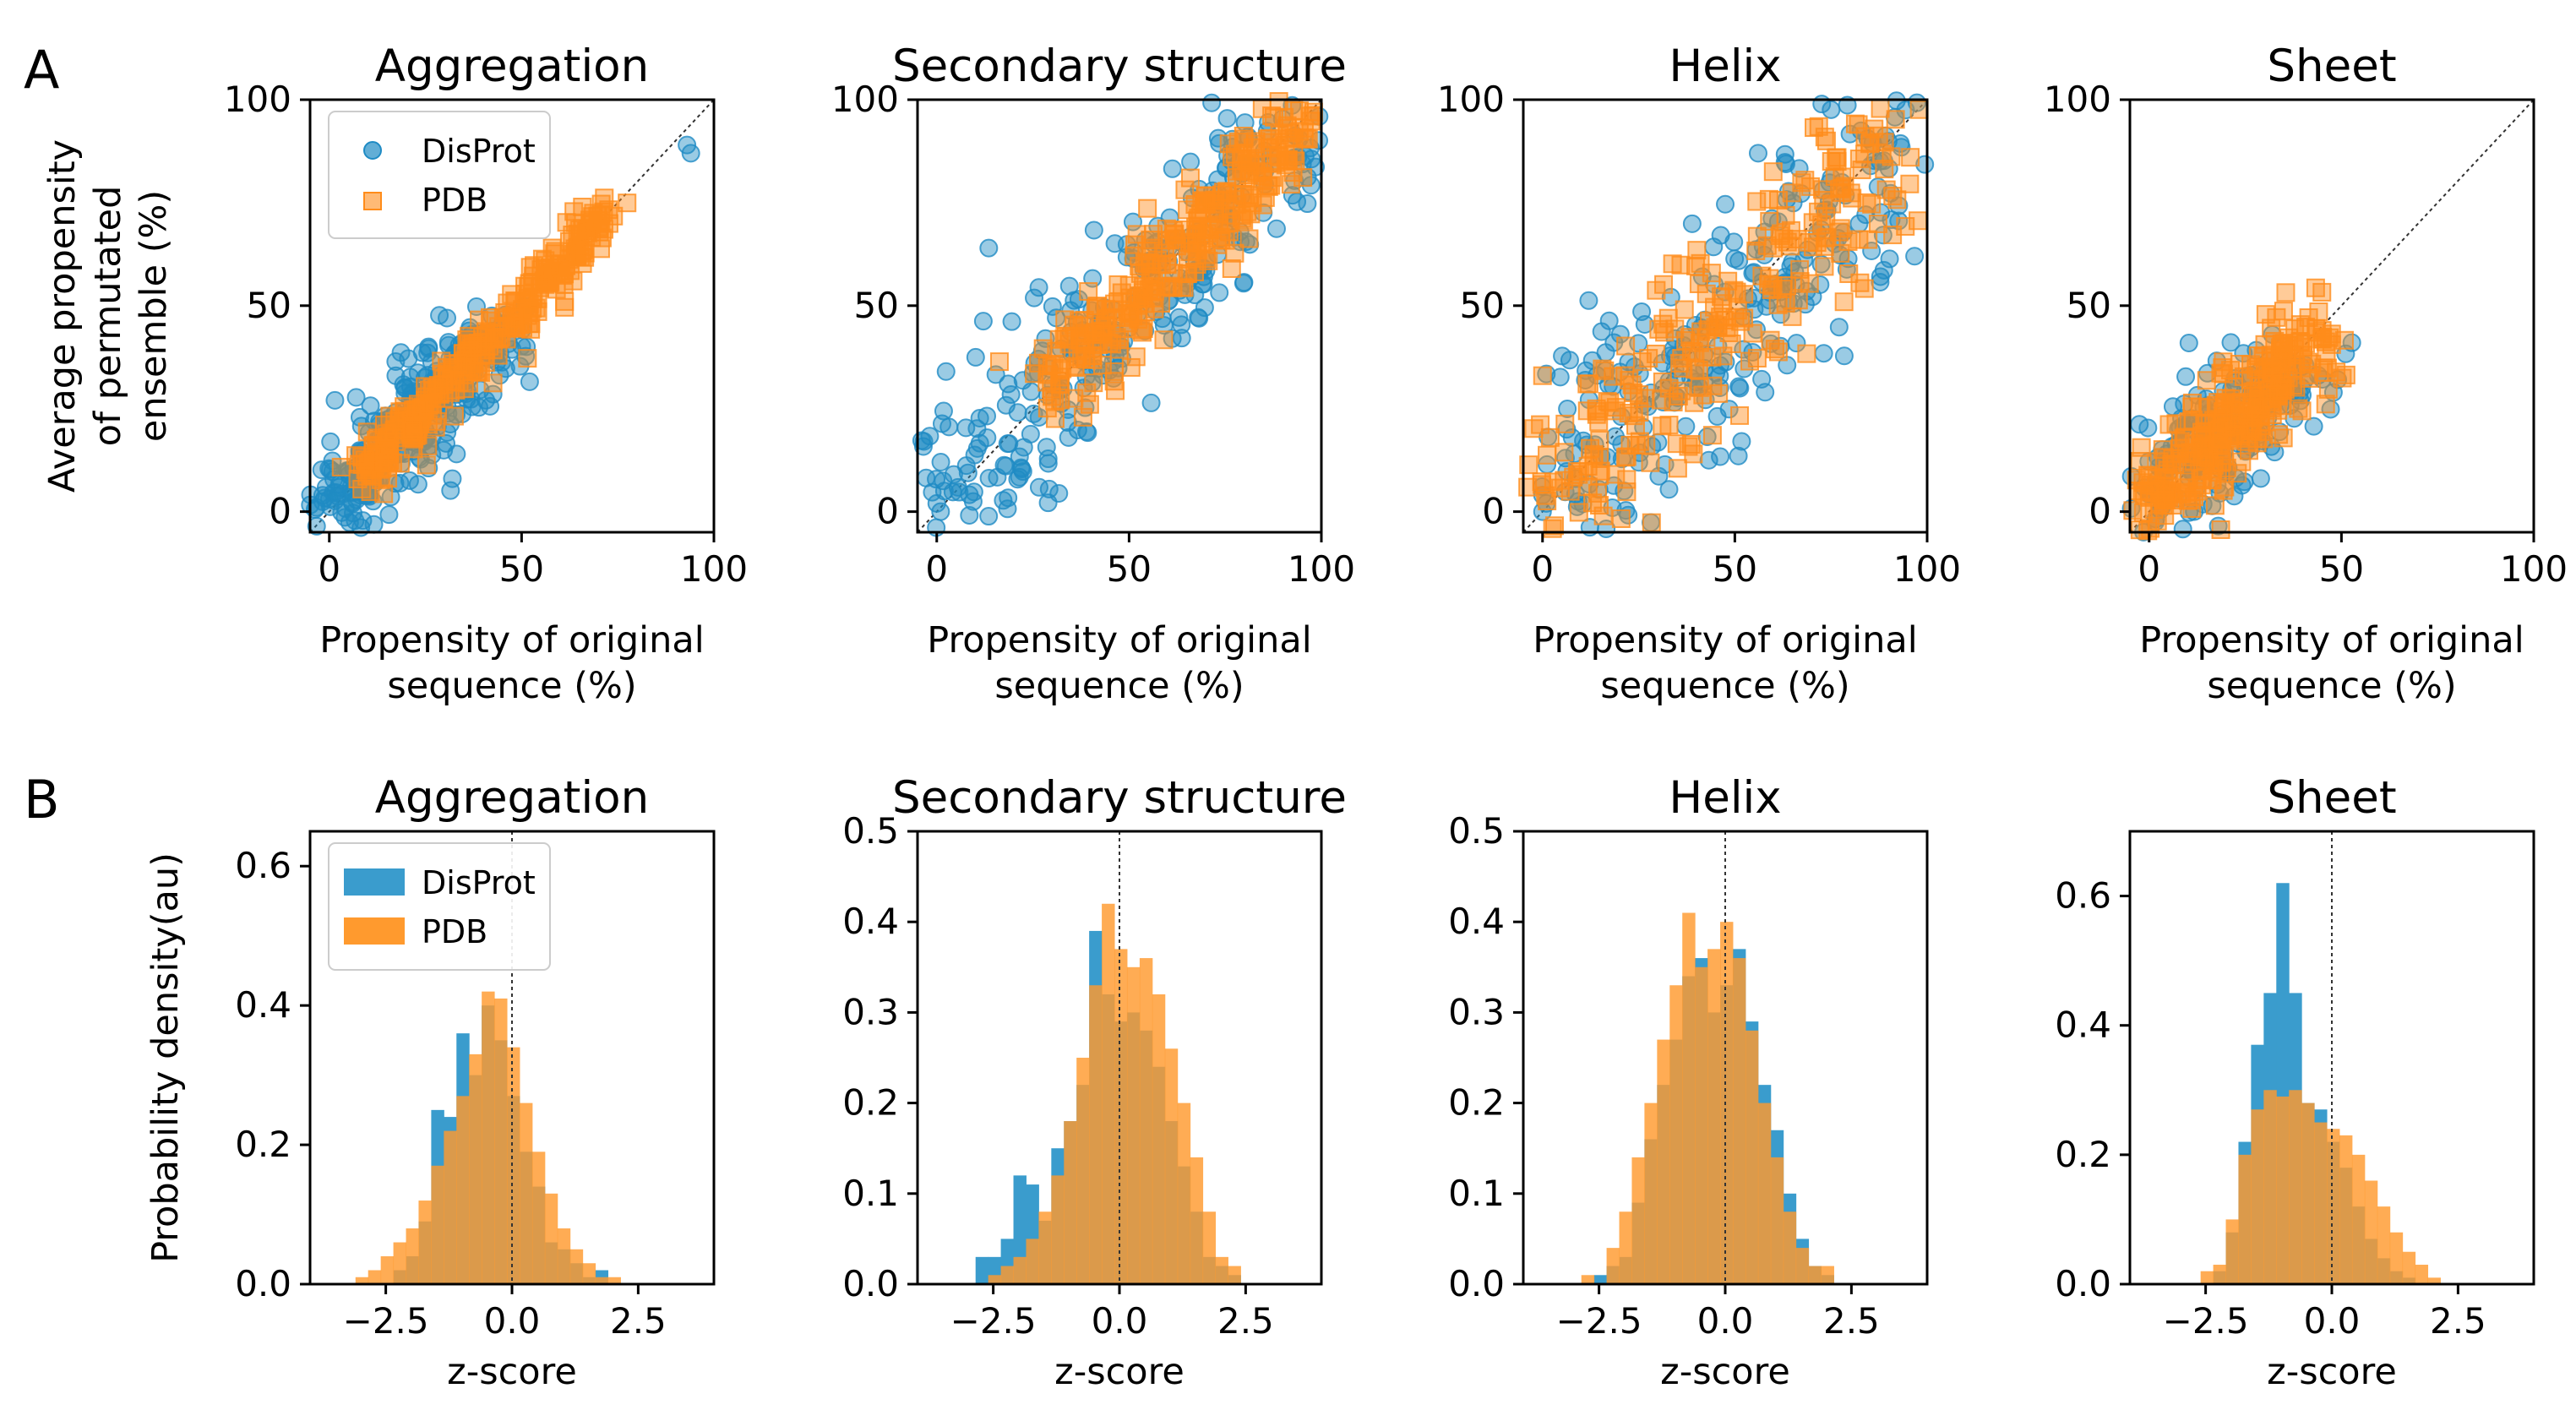 Image resolution: width=2576 pixels, height=1421 pixels. What do you see at coordinates (1321, 569) in the screenshot?
I see `x-tick-label: 100` at bounding box center [1321, 569].